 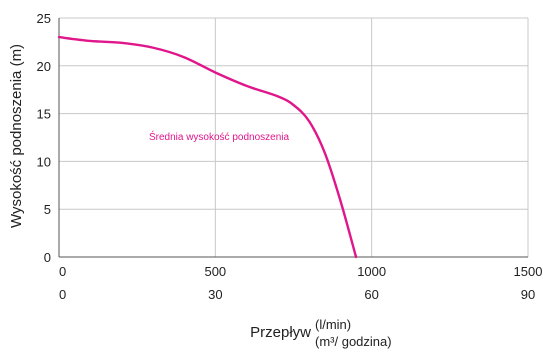 What do you see at coordinates (528, 271) in the screenshot?
I see `x-tick-label-lmin: 1500` at bounding box center [528, 271].